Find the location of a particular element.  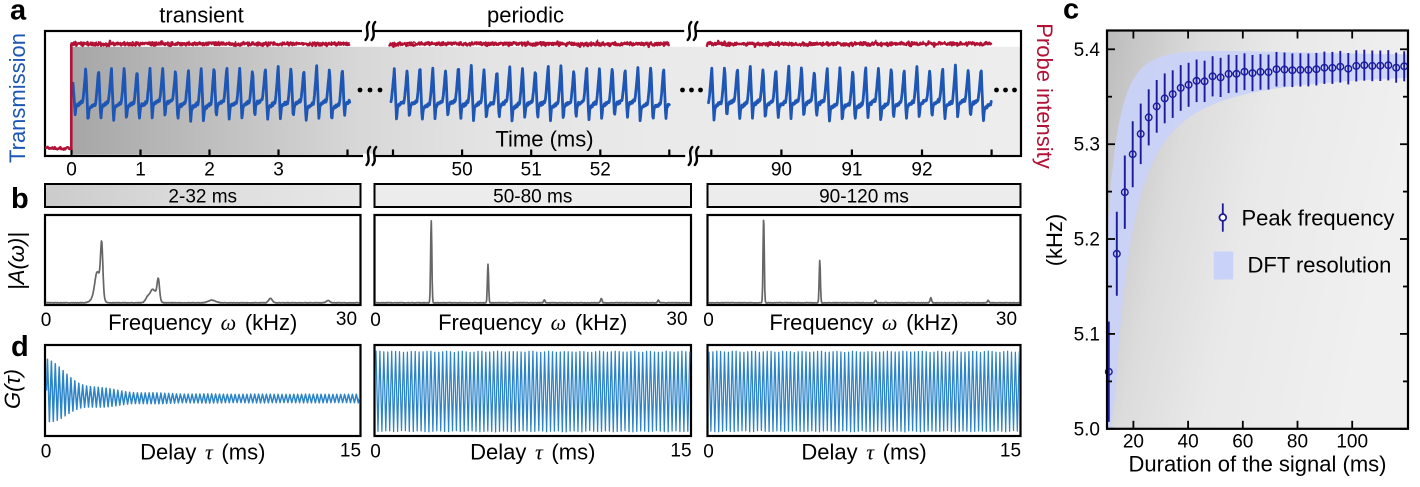

svg-text: 2 is located at coordinates (209, 170).